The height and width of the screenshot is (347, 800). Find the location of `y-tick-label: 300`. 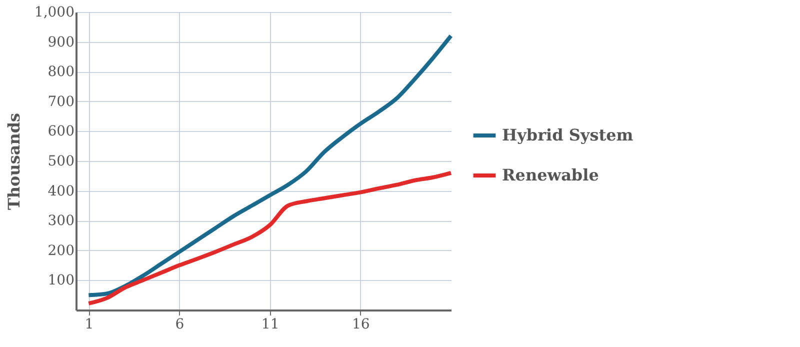

y-tick-label: 300 is located at coordinates (61, 221).